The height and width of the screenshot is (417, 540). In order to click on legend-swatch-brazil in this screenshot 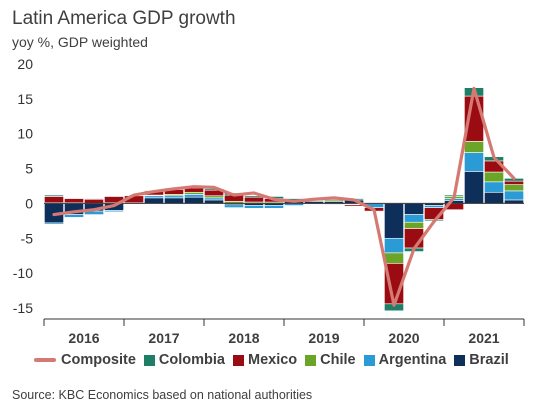, I will do `click(460, 360)`.